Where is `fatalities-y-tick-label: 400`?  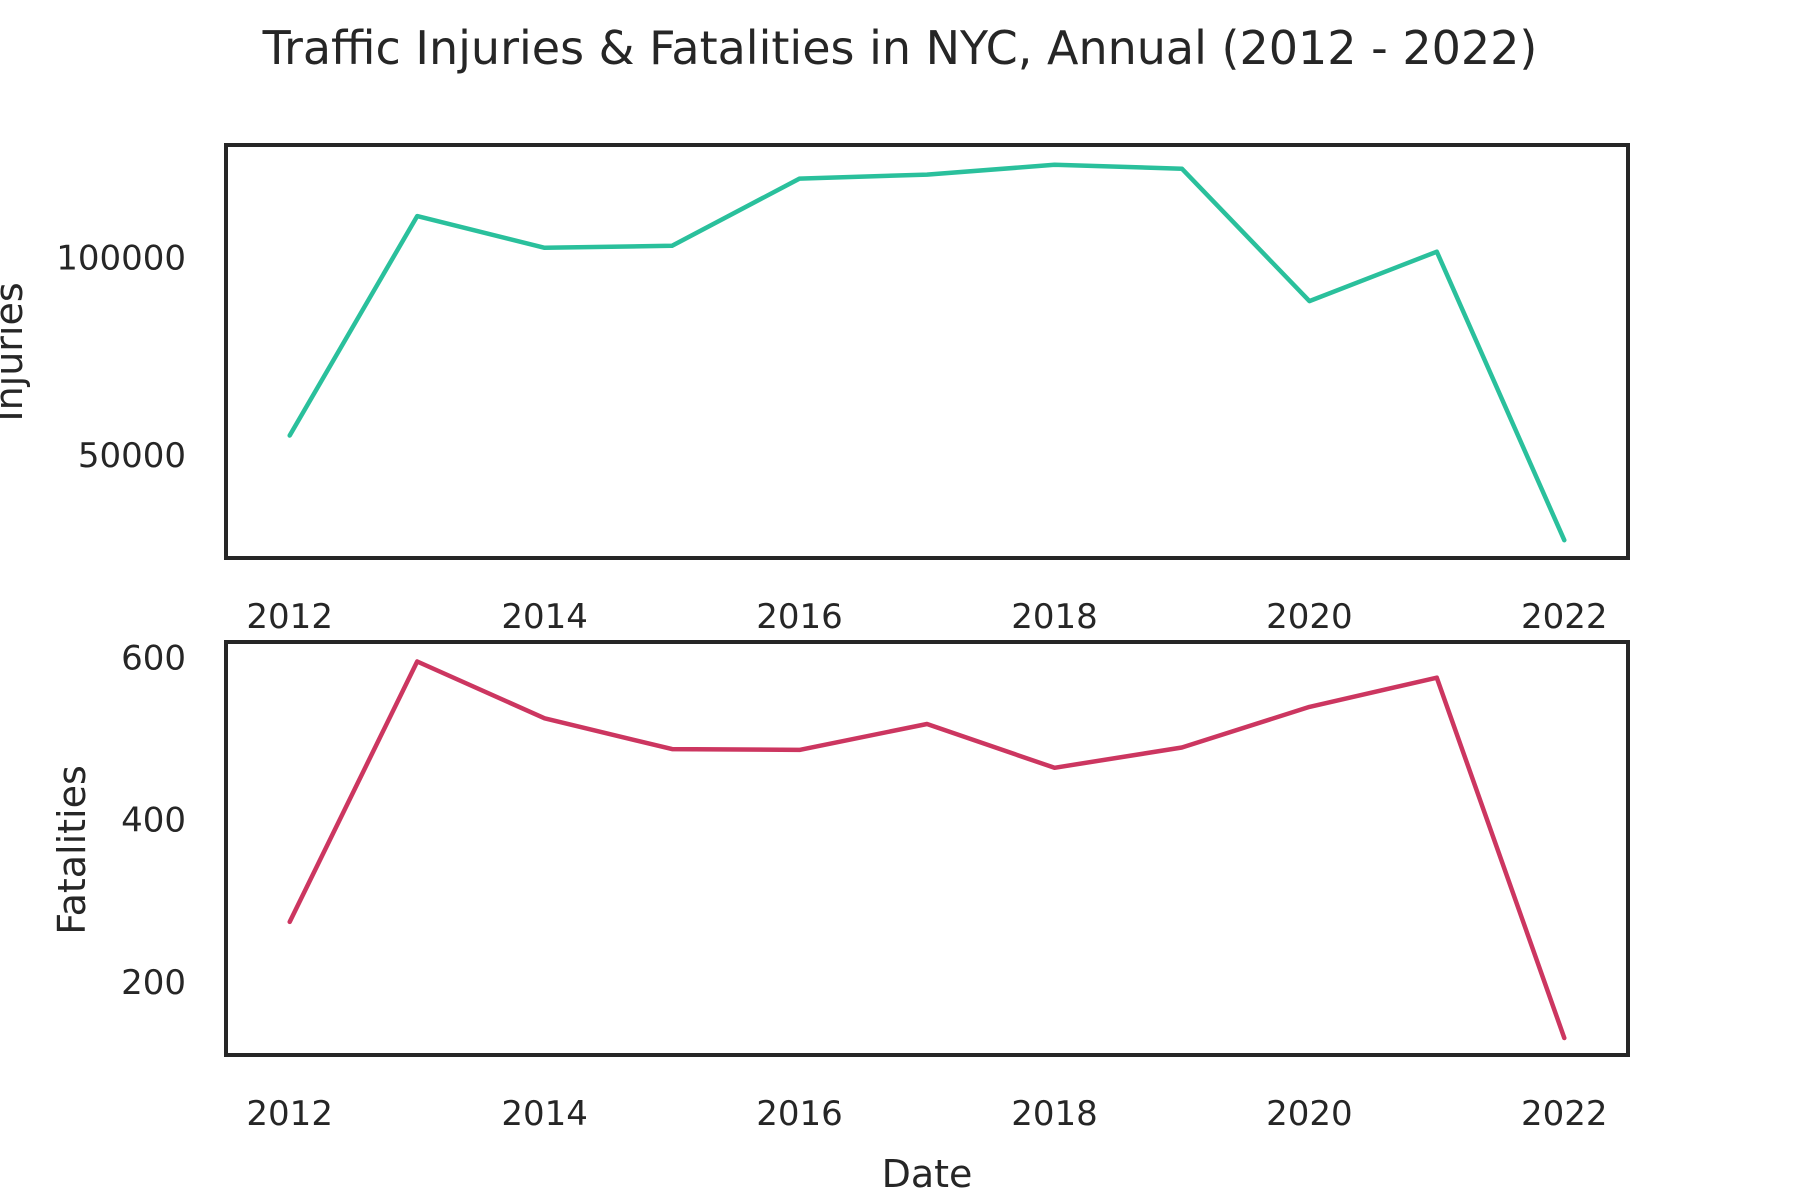 fatalities-y-tick-label: 400 is located at coordinates (153, 821).